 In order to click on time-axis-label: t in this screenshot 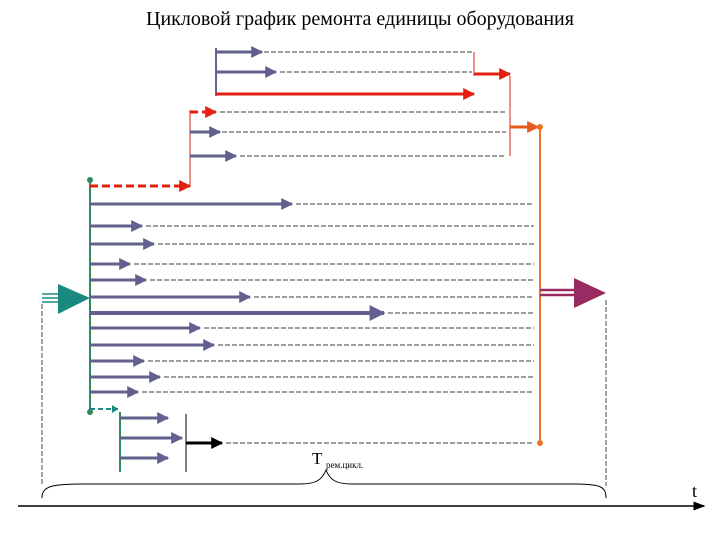, I will do `click(694, 491)`.